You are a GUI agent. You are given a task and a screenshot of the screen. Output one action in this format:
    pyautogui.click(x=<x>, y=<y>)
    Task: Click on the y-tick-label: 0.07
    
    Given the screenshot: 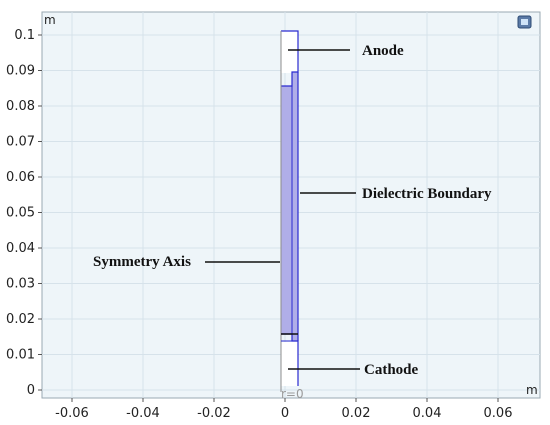 What is the action you would take?
    pyautogui.click(x=20, y=142)
    